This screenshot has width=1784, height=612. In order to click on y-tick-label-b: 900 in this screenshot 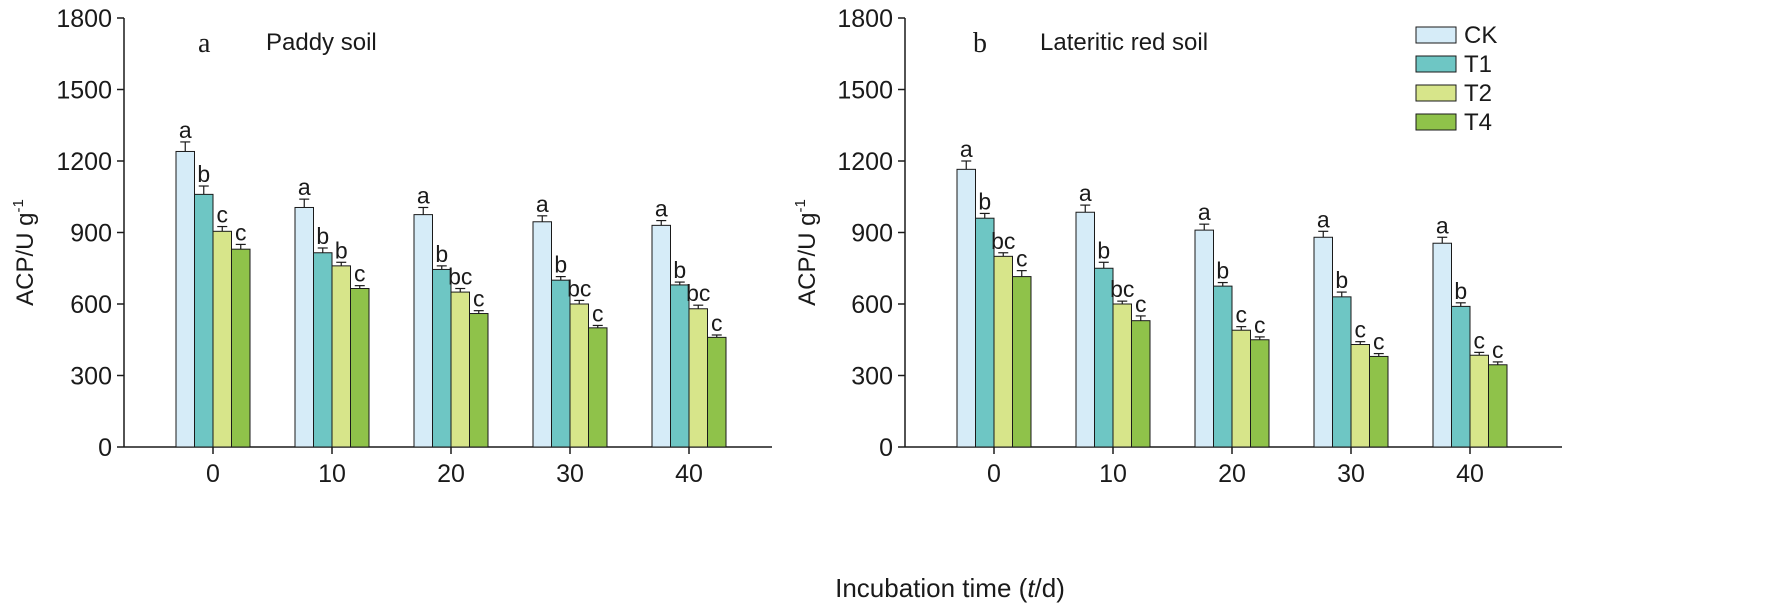, I will do `click(872, 234)`.